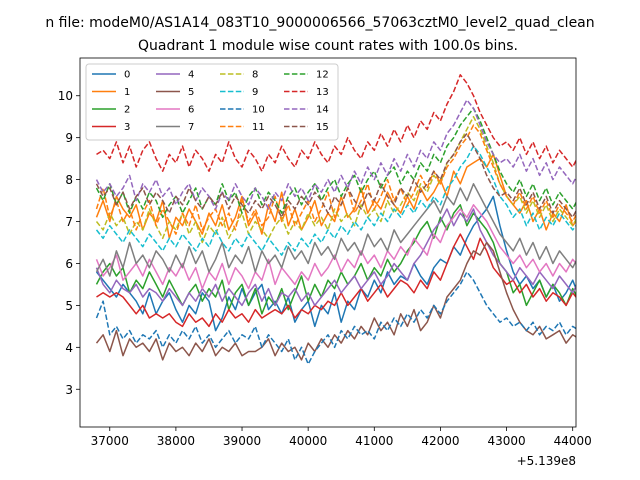 This screenshot has width=640, height=480. Describe the element at coordinates (191, 92) in the screenshot. I see `legend-label-5: 5` at that location.